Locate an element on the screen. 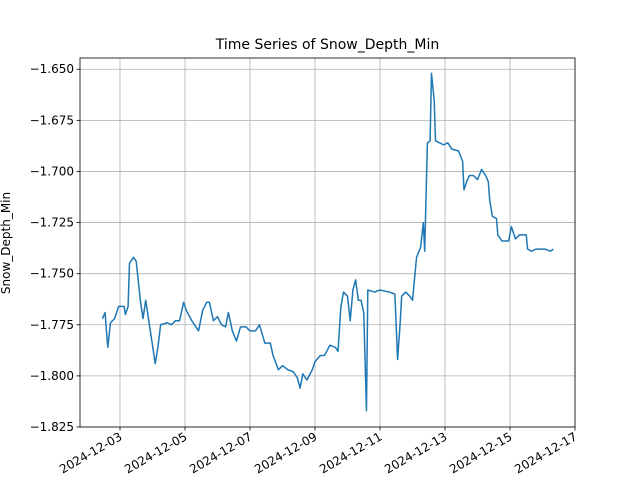 This screenshot has height=480, width=640. y-tick-label: −1.825 is located at coordinates (52, 427).